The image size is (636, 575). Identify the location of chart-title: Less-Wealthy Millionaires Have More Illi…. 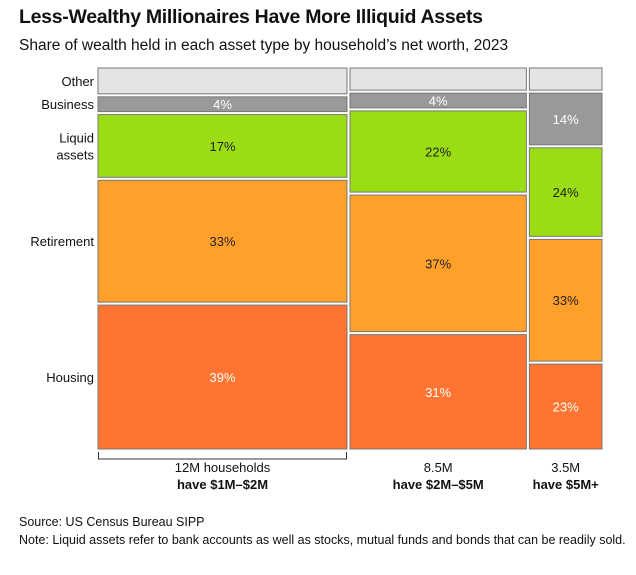
(251, 17).